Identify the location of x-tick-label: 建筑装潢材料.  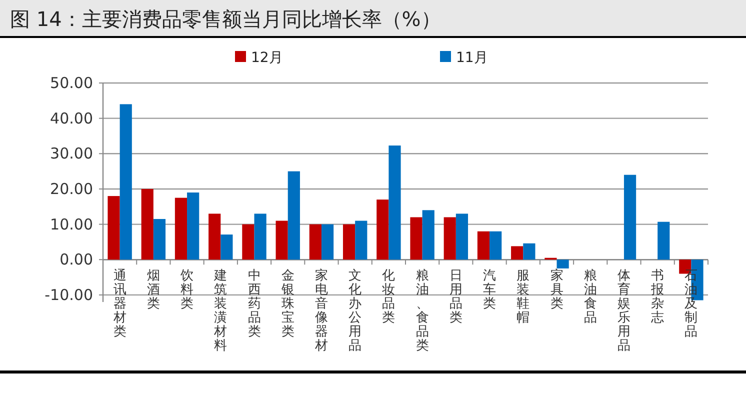
(220, 311).